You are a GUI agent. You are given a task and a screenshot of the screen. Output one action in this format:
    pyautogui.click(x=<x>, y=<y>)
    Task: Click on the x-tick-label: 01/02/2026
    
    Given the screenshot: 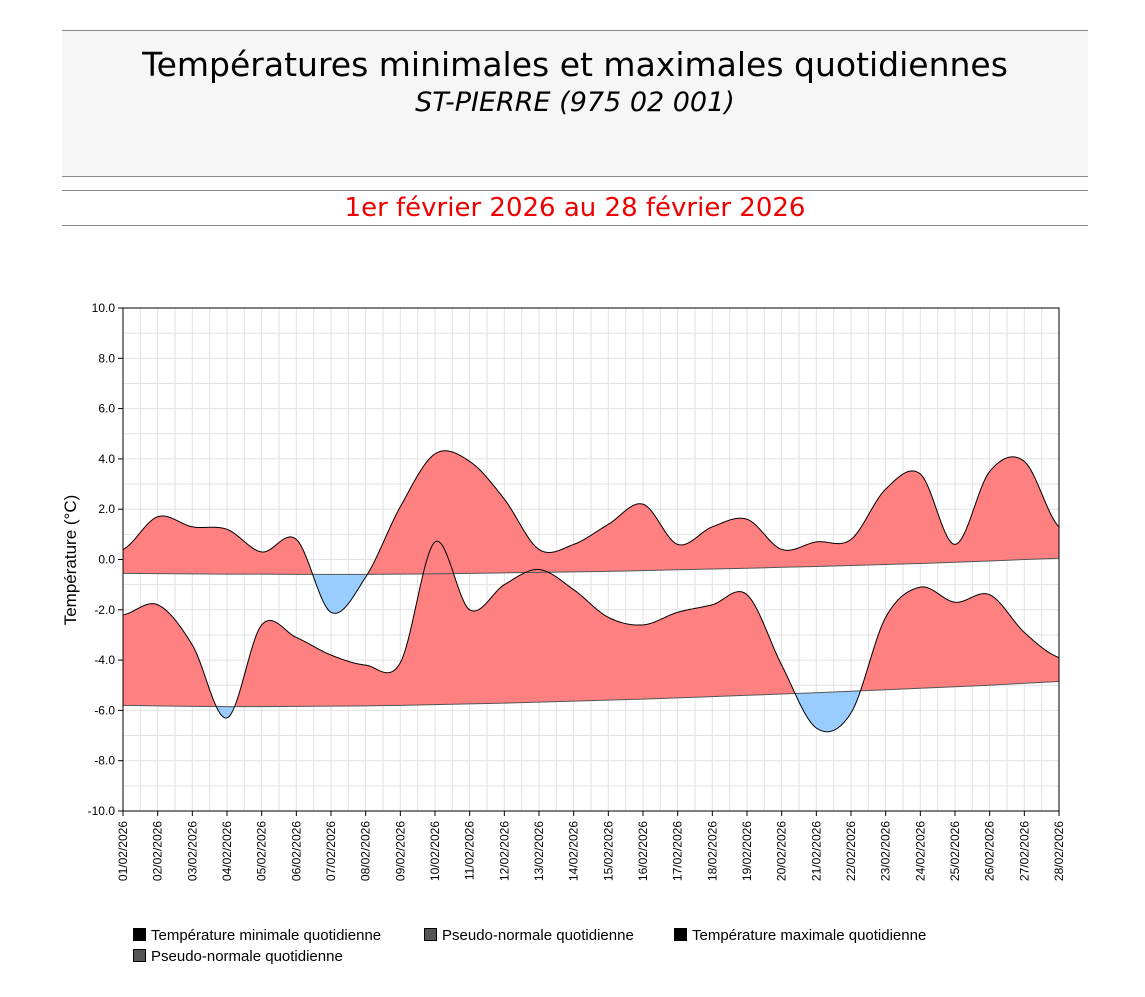 What is the action you would take?
    pyautogui.click(x=123, y=851)
    